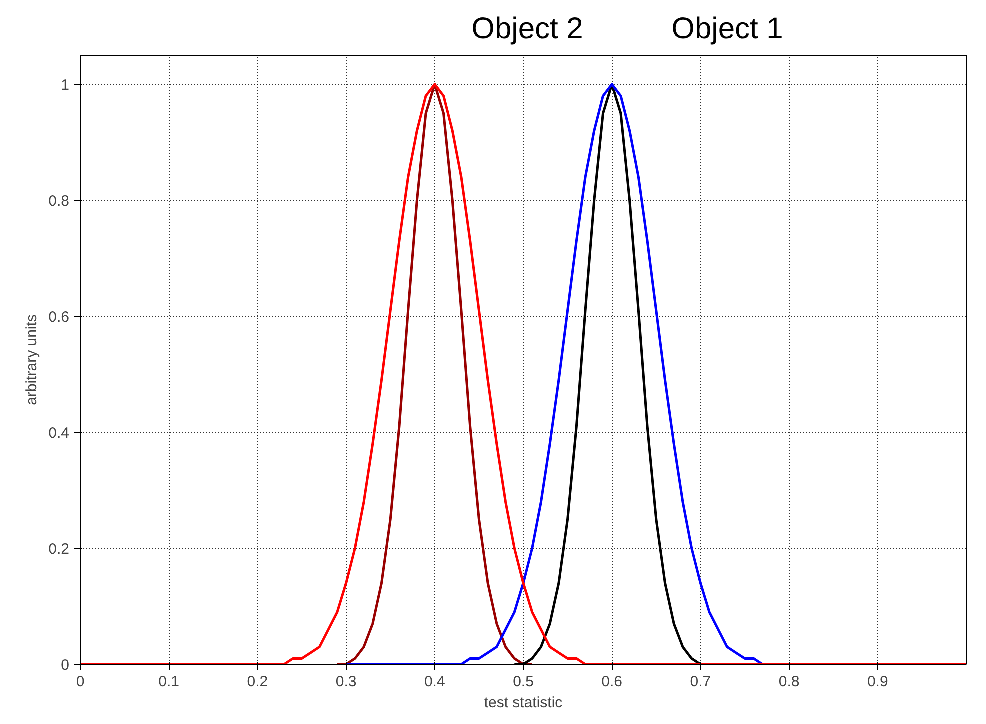 This screenshot has height=724, width=986. I want to click on x-axis-title: test statistic, so click(524, 703).